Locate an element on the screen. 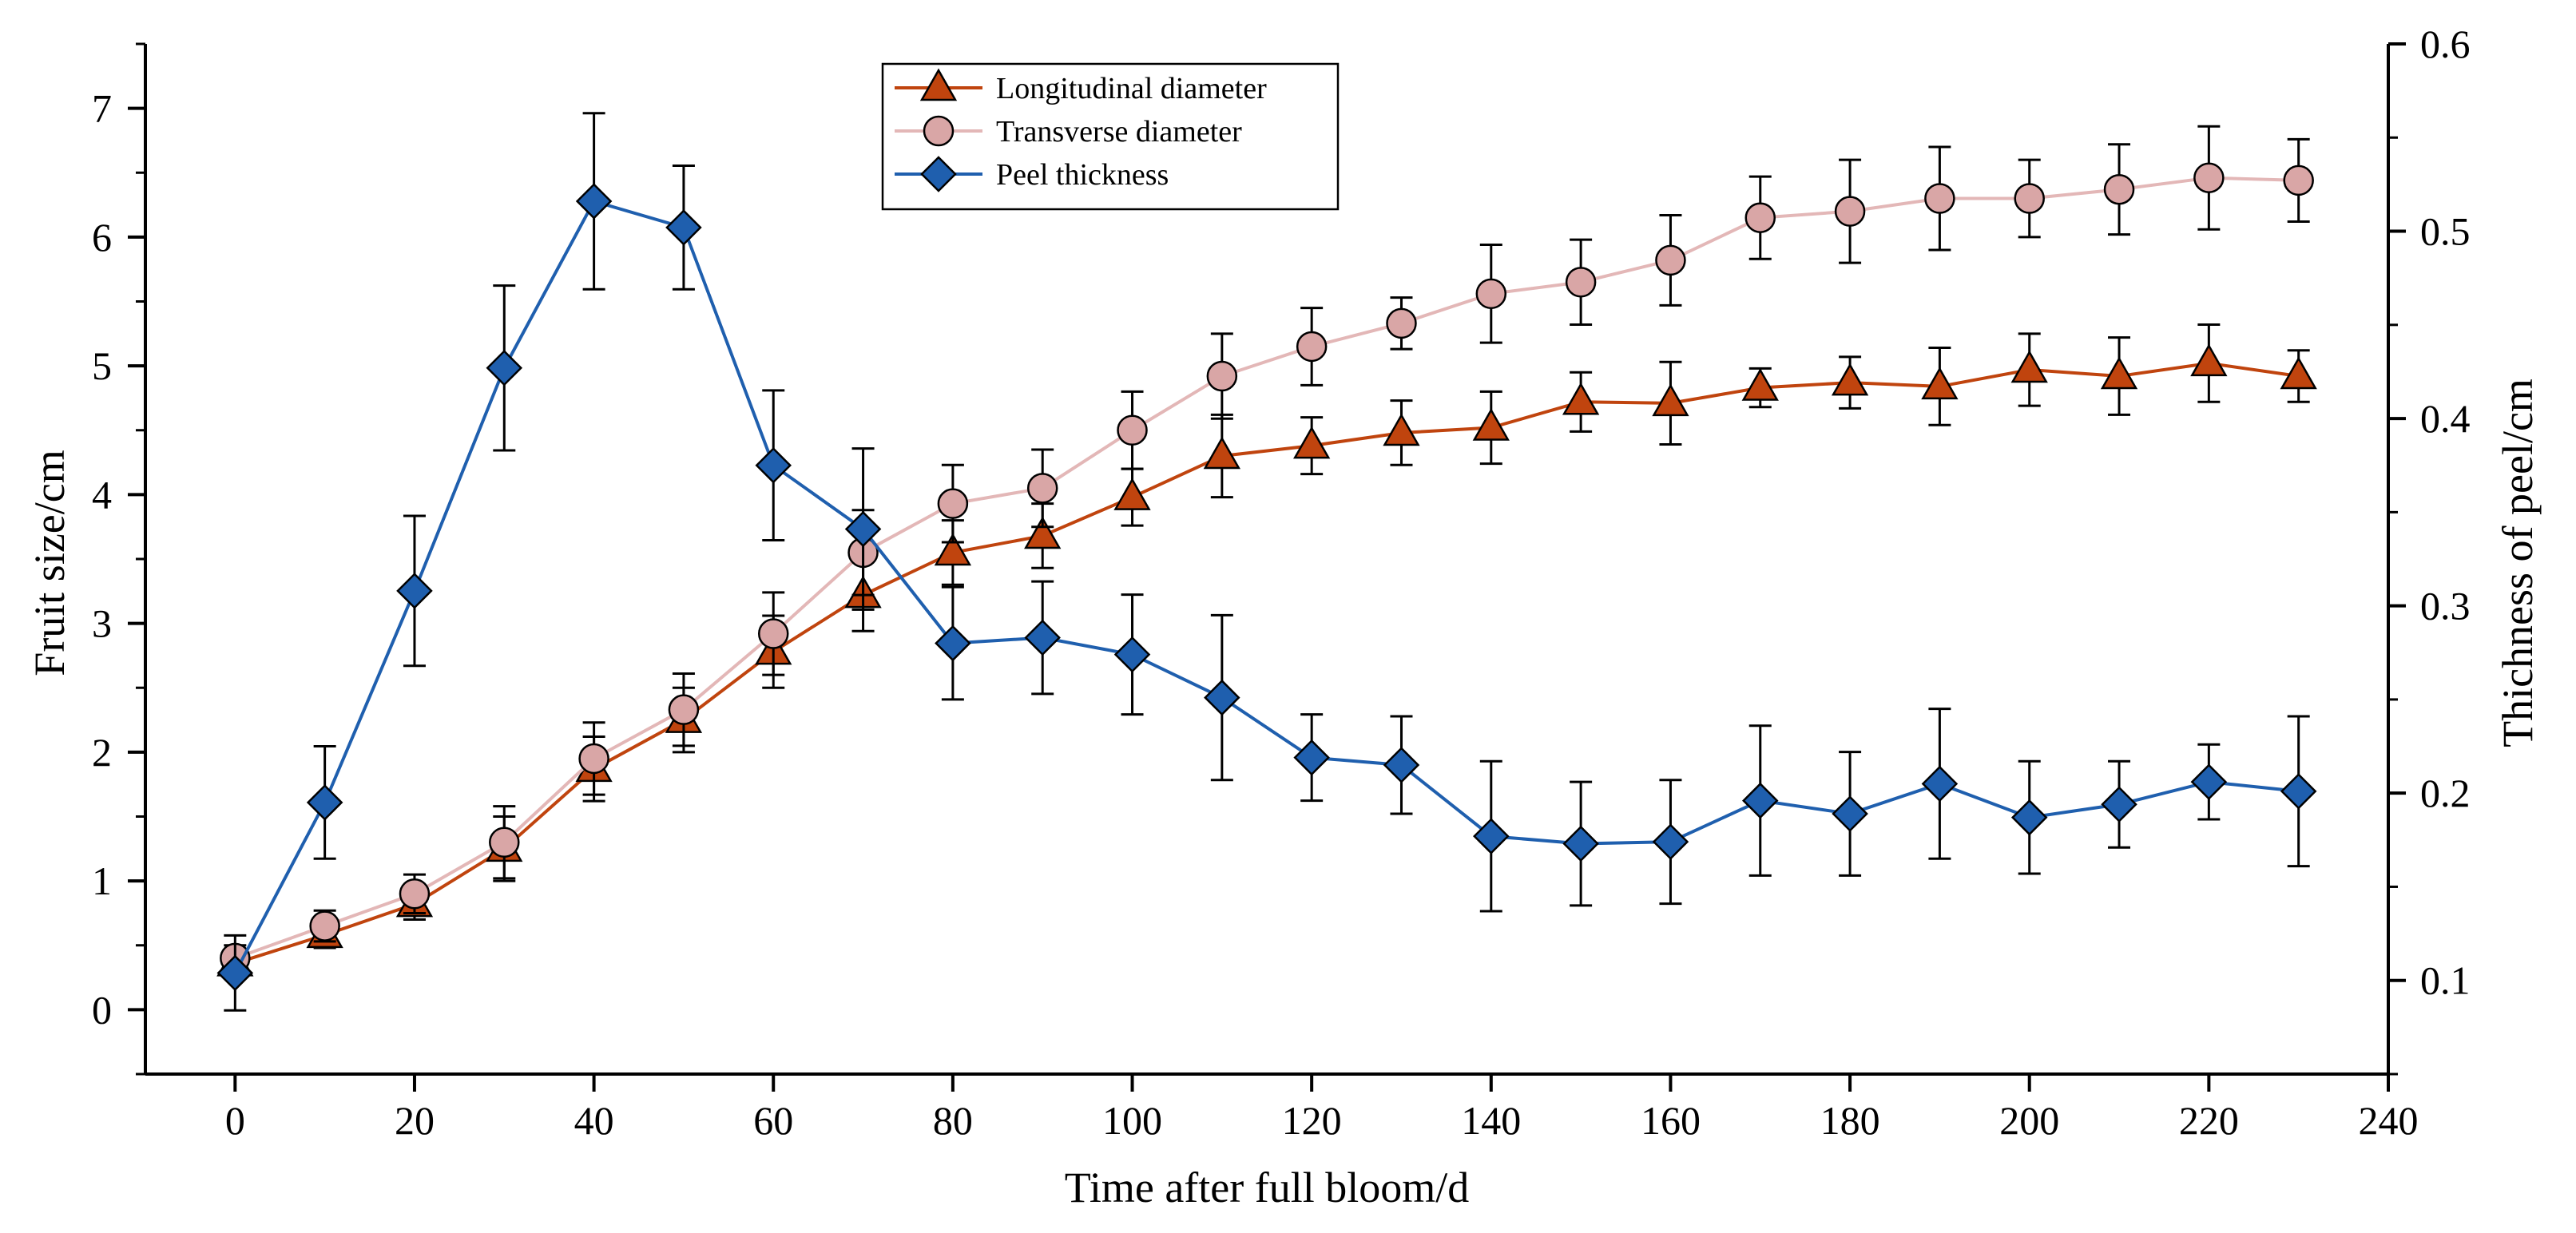  y-left-tick-label: 0 is located at coordinates (102, 1009).